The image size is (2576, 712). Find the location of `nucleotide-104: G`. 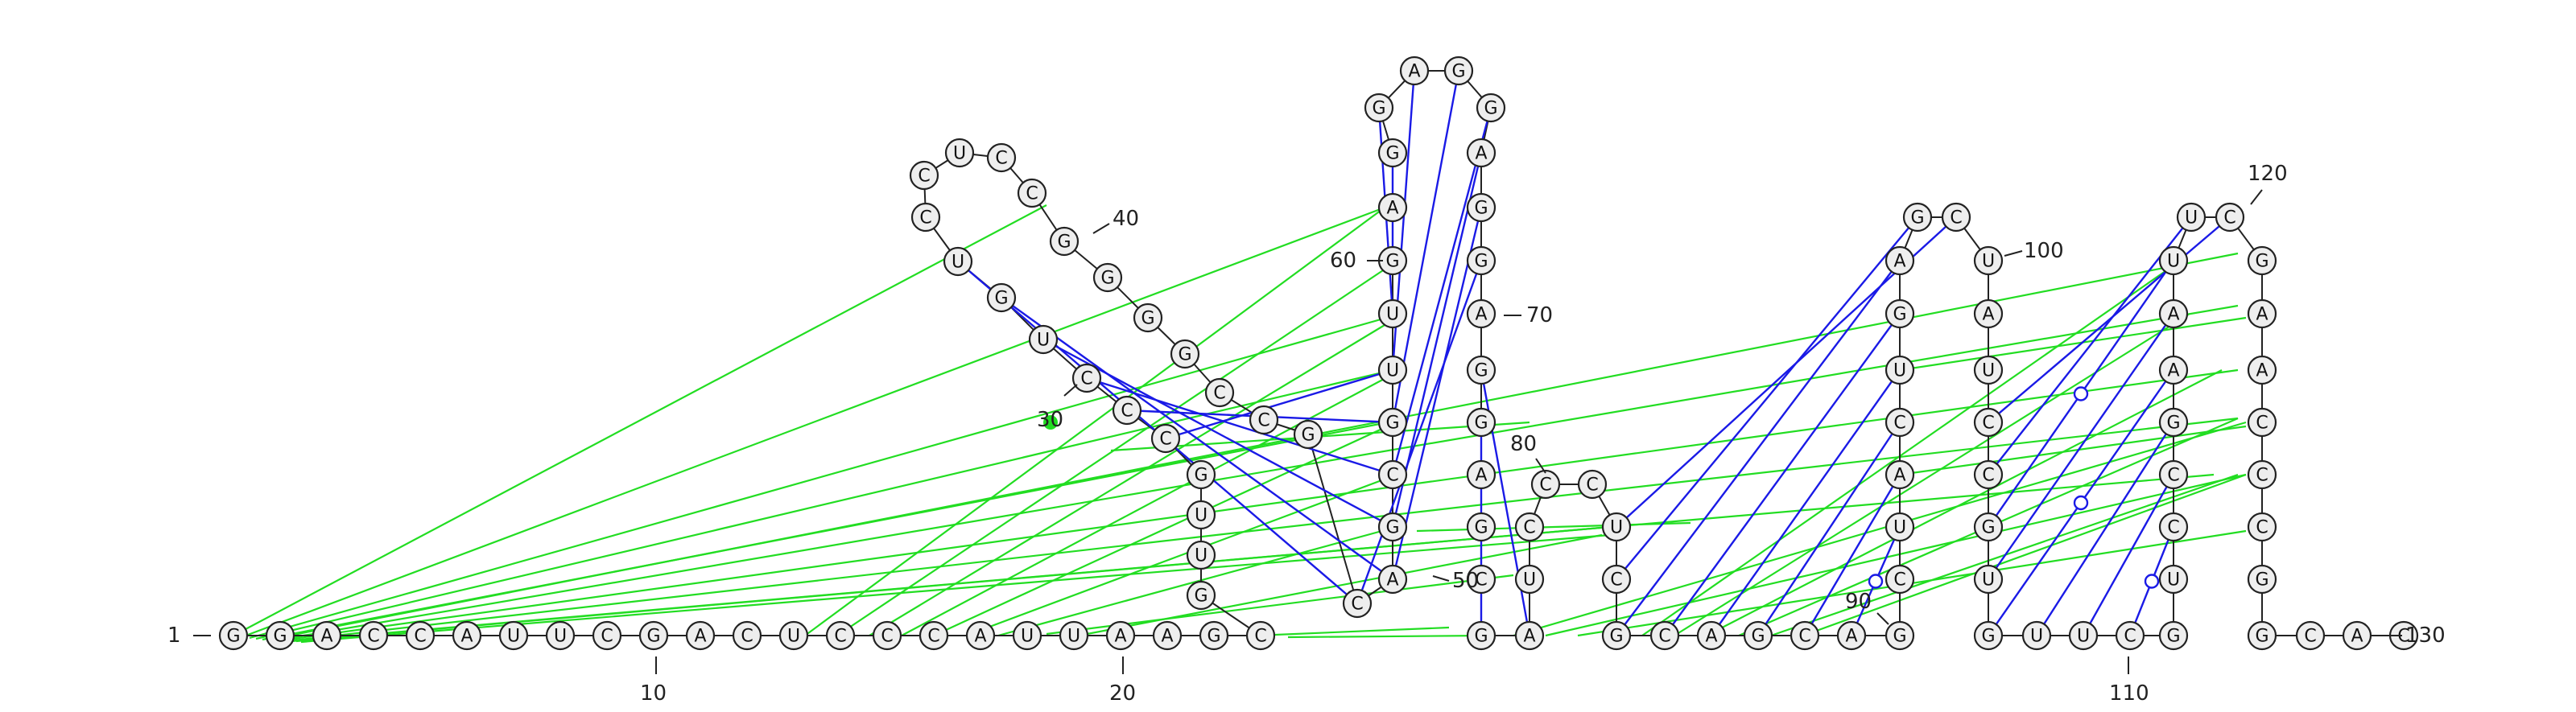

nucleotide-104: G is located at coordinates (2173, 635).